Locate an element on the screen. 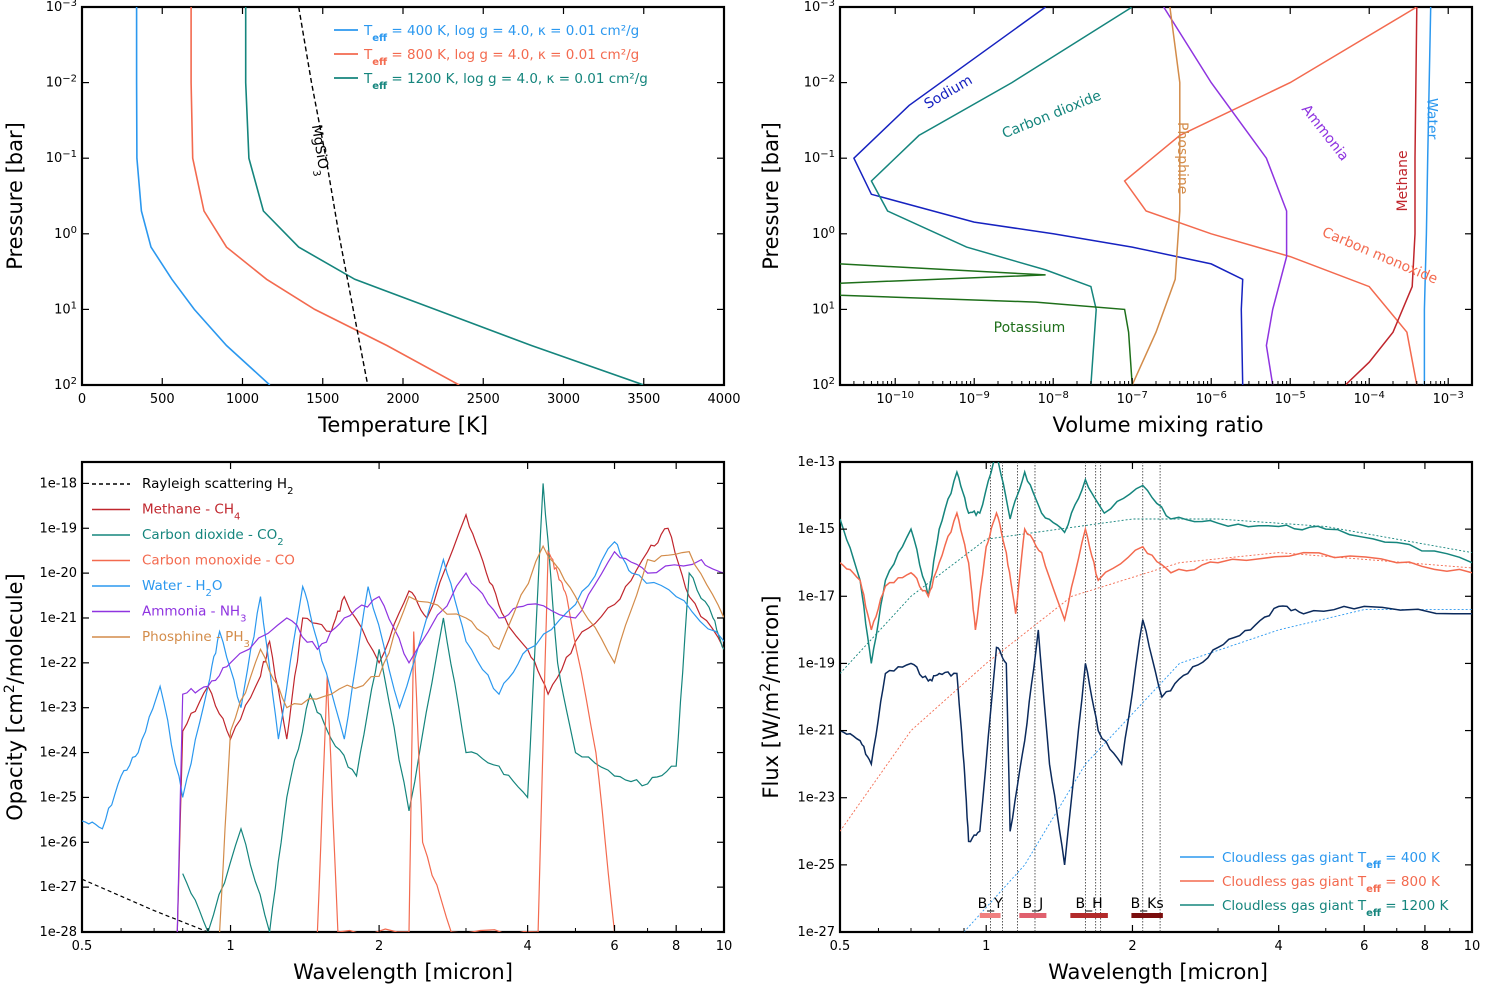 Image resolution: width=1488 pixels, height=988 pixels. series-label: Potassium is located at coordinates (1030, 328).